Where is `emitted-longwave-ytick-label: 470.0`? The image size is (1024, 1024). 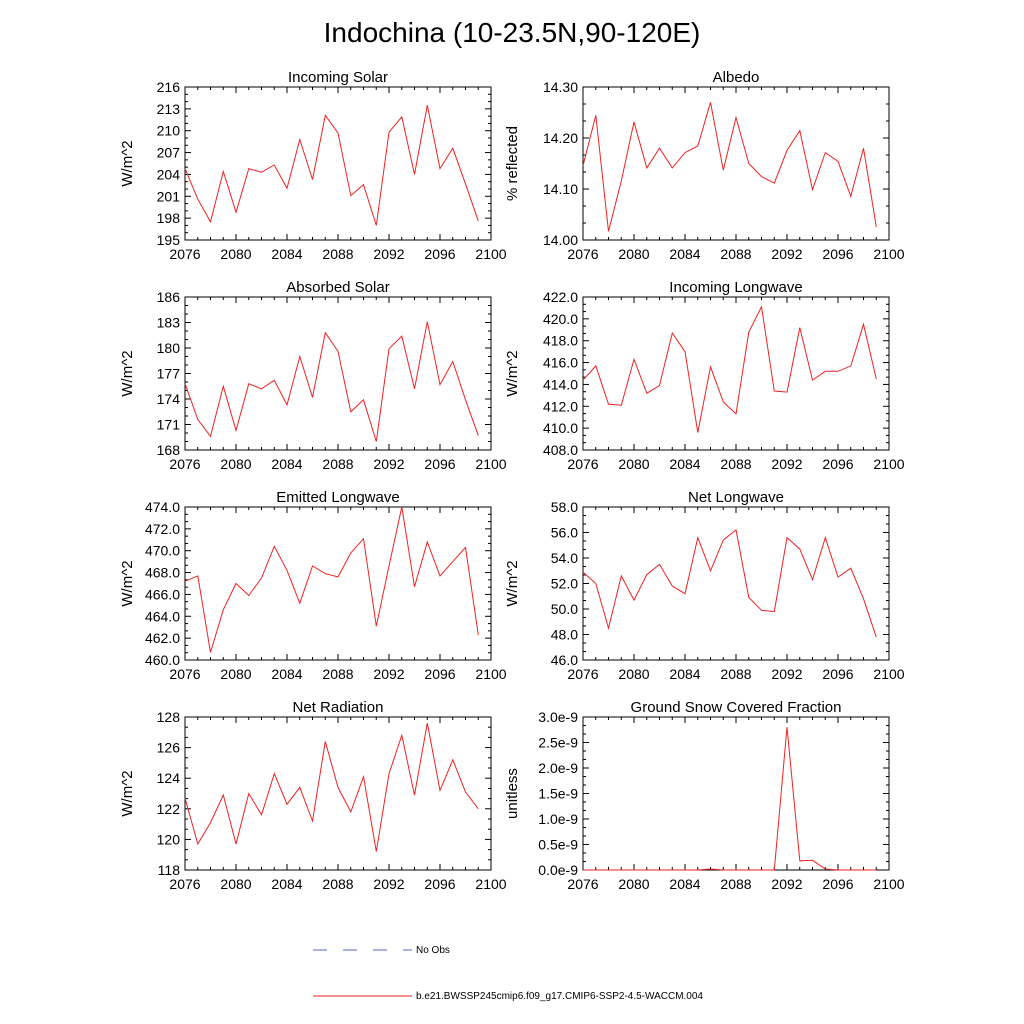 emitted-longwave-ytick-label: 470.0 is located at coordinates (162, 551).